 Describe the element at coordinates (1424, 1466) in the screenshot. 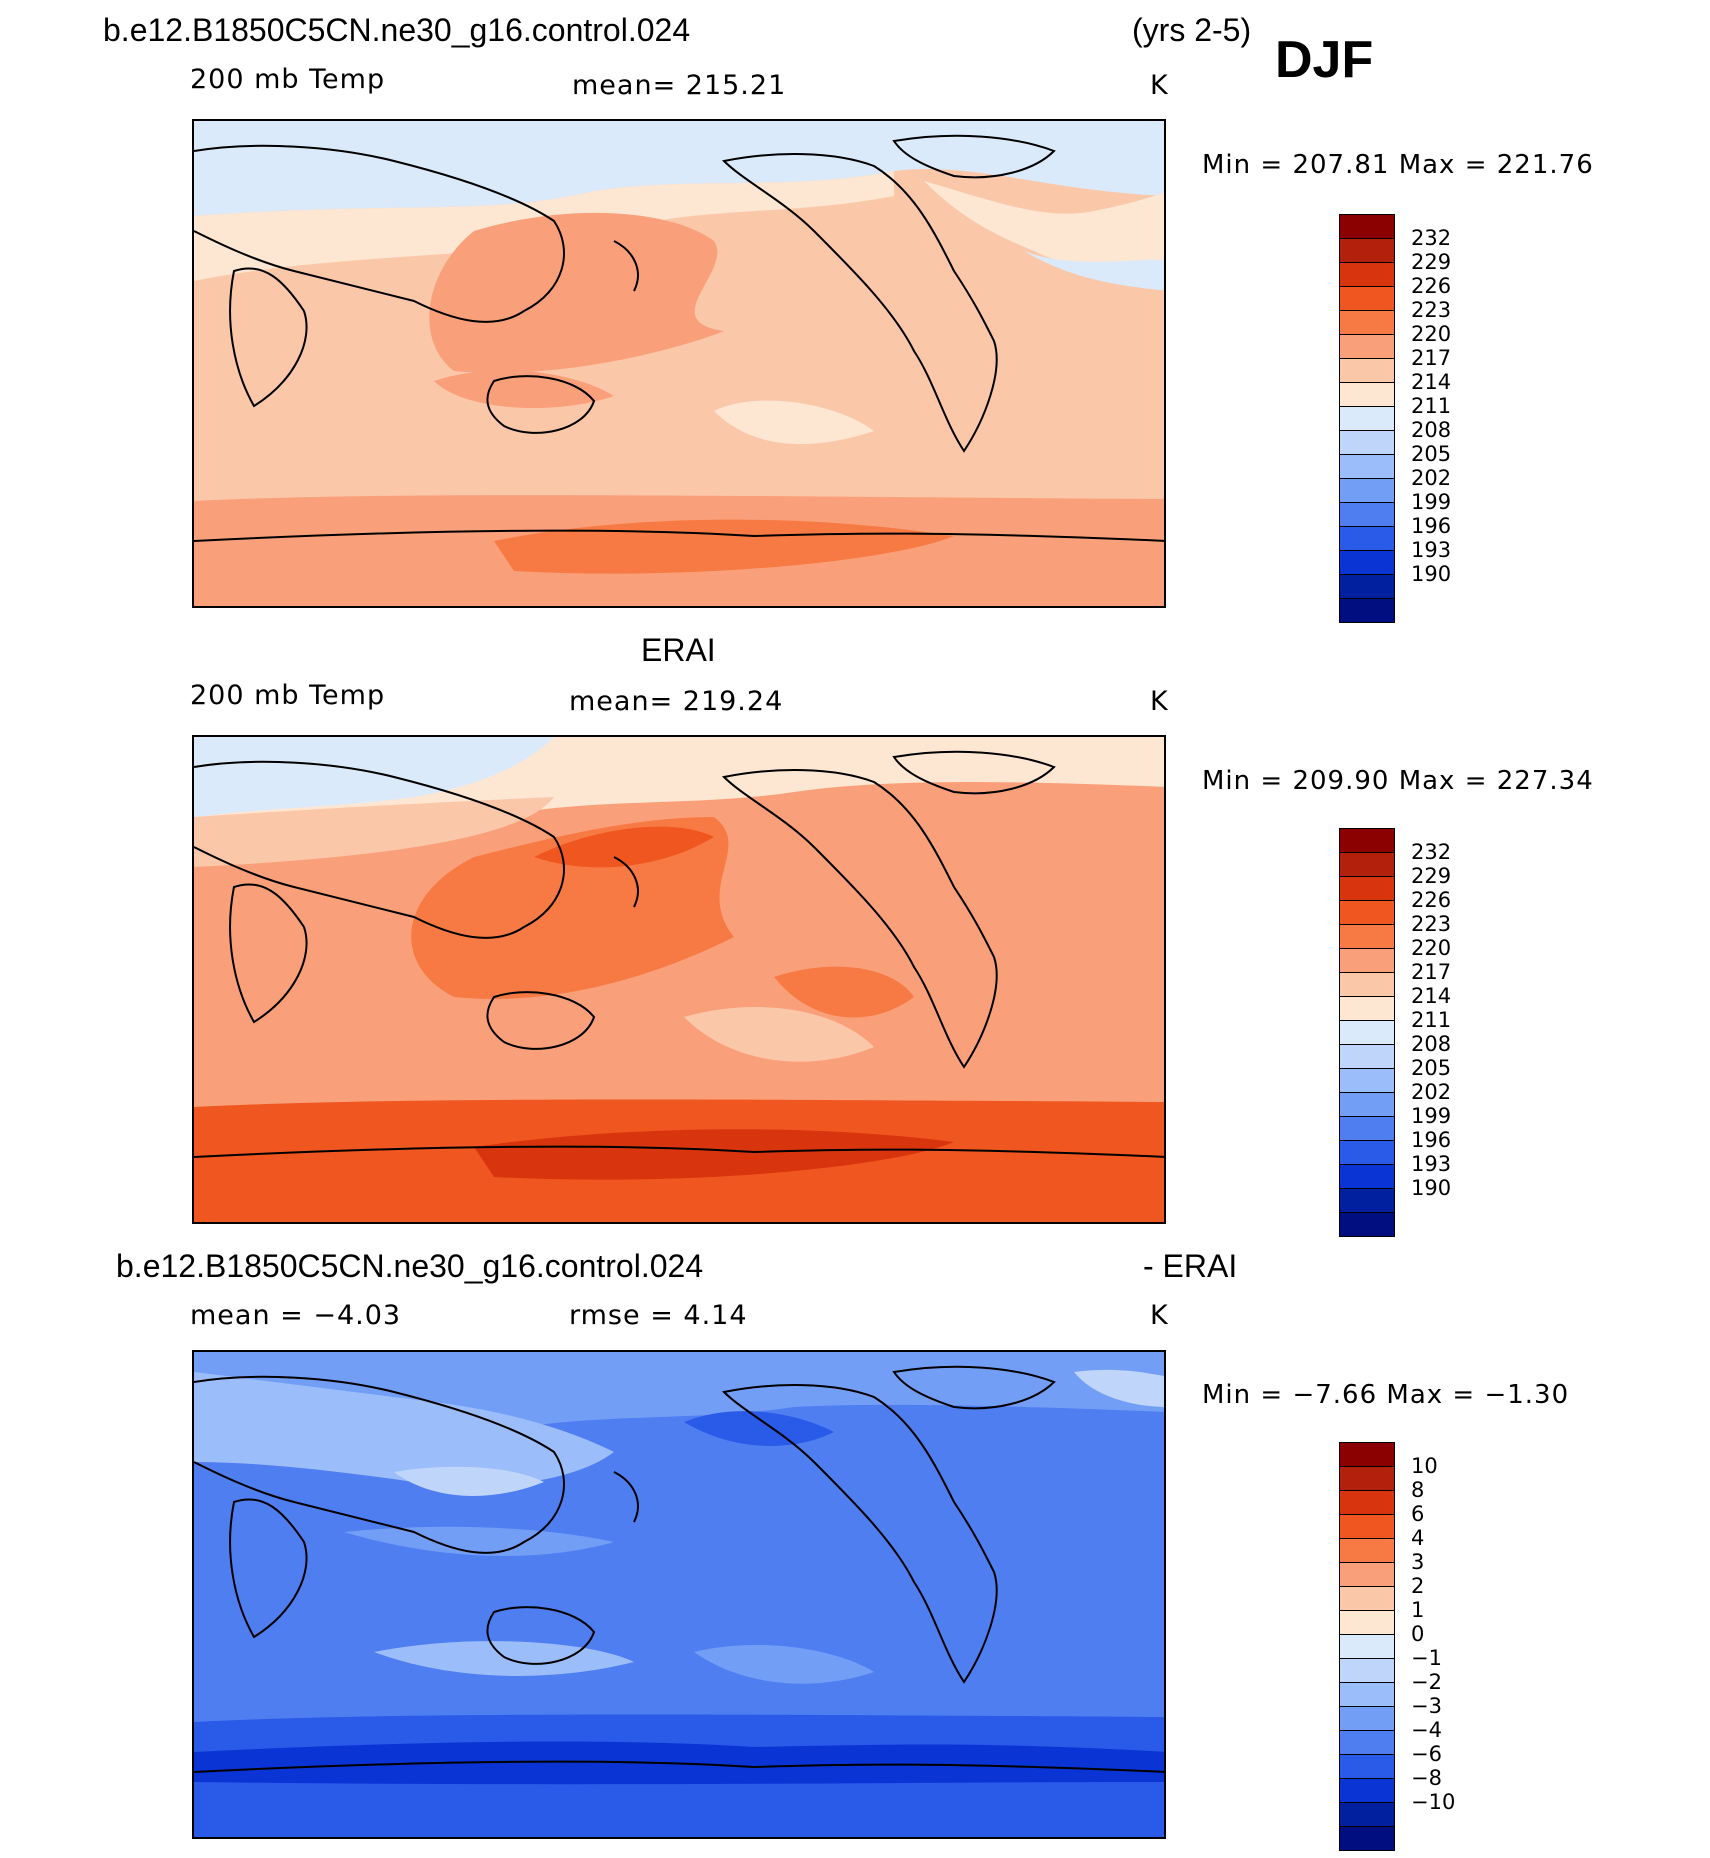

I see `panel3-colorbar-label: 10` at that location.